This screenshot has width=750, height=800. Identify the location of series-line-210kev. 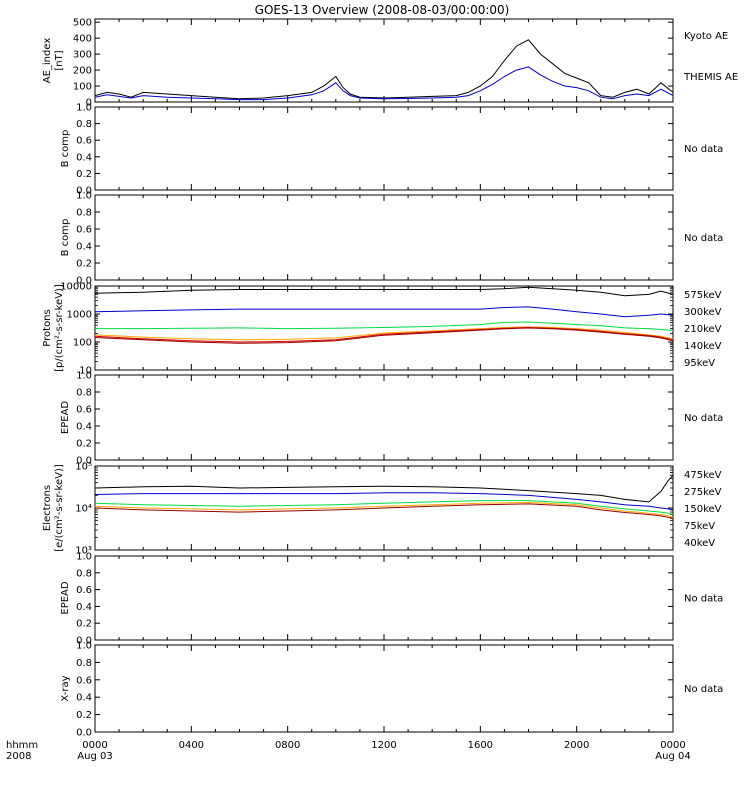
(384, 326).